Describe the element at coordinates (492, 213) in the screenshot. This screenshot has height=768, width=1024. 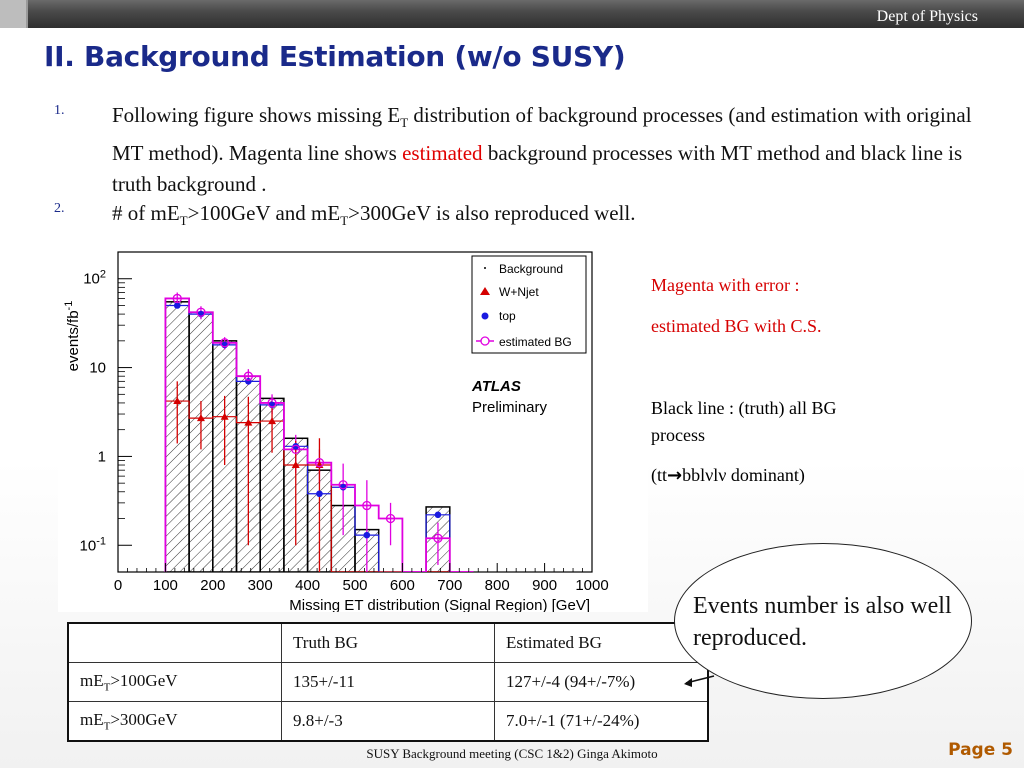
I see `text-run: >300GeV is also reproduced well.` at that location.